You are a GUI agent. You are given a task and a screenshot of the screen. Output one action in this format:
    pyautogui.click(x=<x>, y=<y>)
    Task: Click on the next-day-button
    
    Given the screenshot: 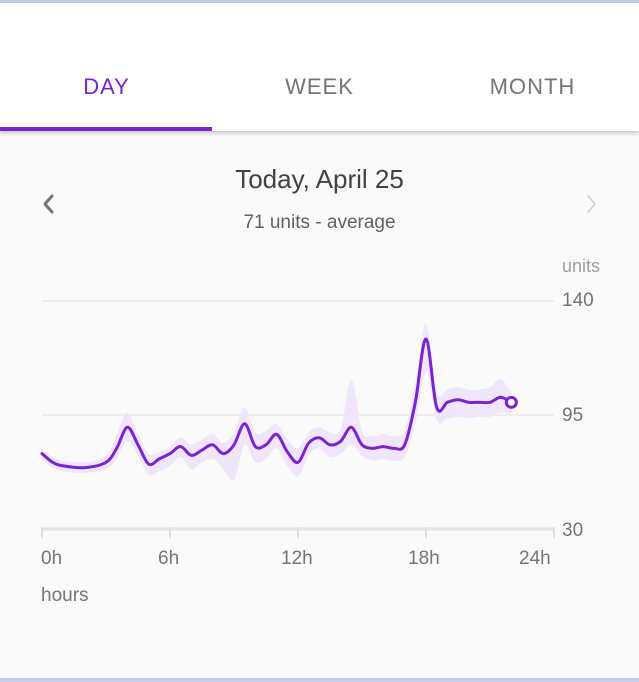 What is the action you would take?
    pyautogui.click(x=592, y=204)
    